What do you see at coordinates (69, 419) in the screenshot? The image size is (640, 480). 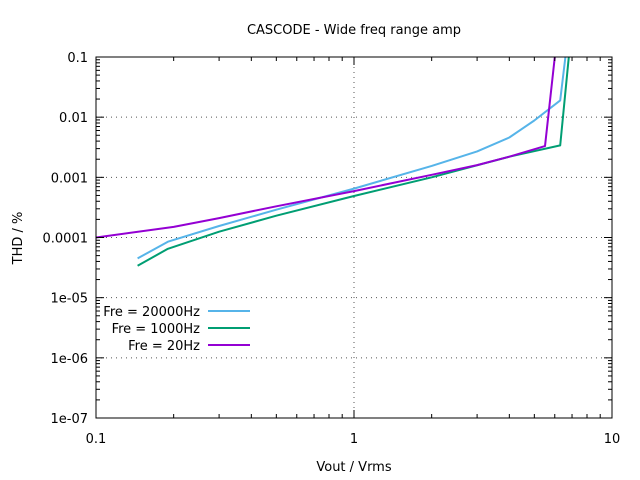 I see `y-tick-label: 1e-07` at bounding box center [69, 419].